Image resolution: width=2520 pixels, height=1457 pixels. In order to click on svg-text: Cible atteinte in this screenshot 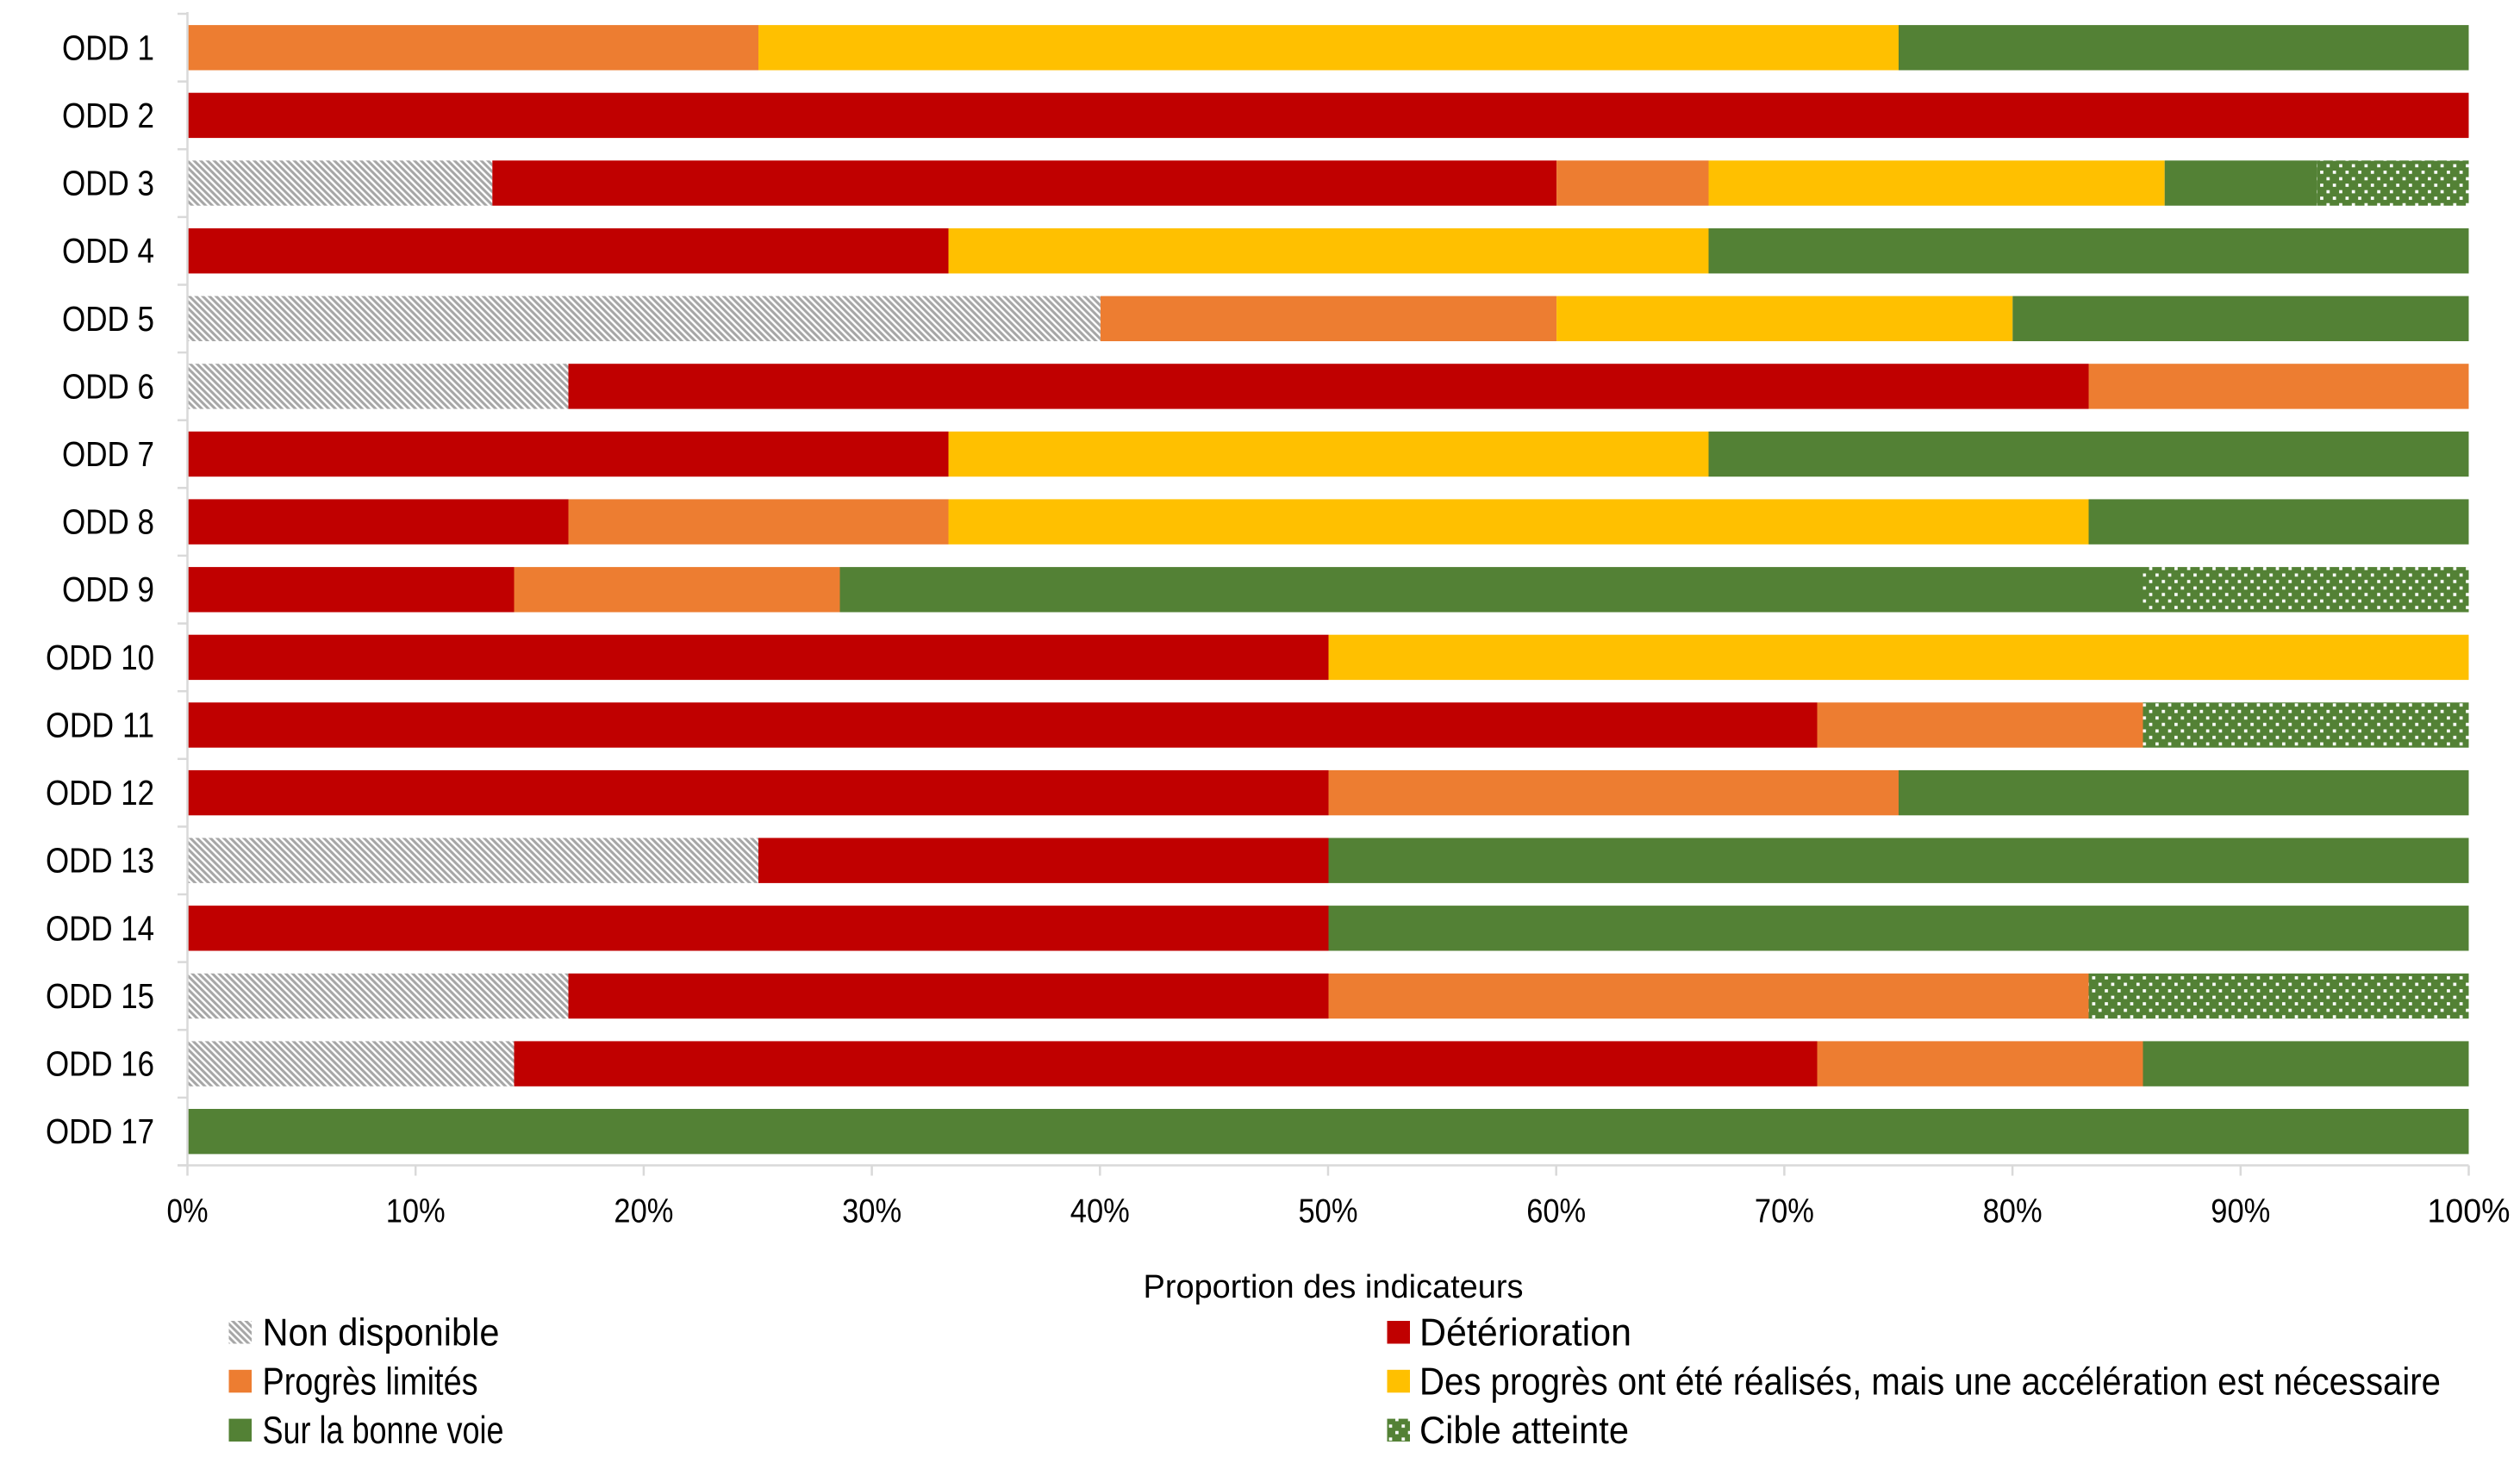, I will do `click(1524, 1431)`.